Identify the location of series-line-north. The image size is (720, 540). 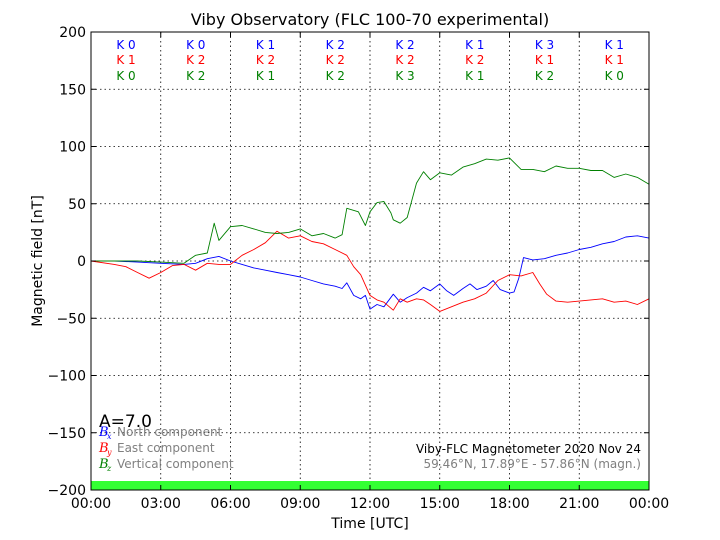
(370, 272).